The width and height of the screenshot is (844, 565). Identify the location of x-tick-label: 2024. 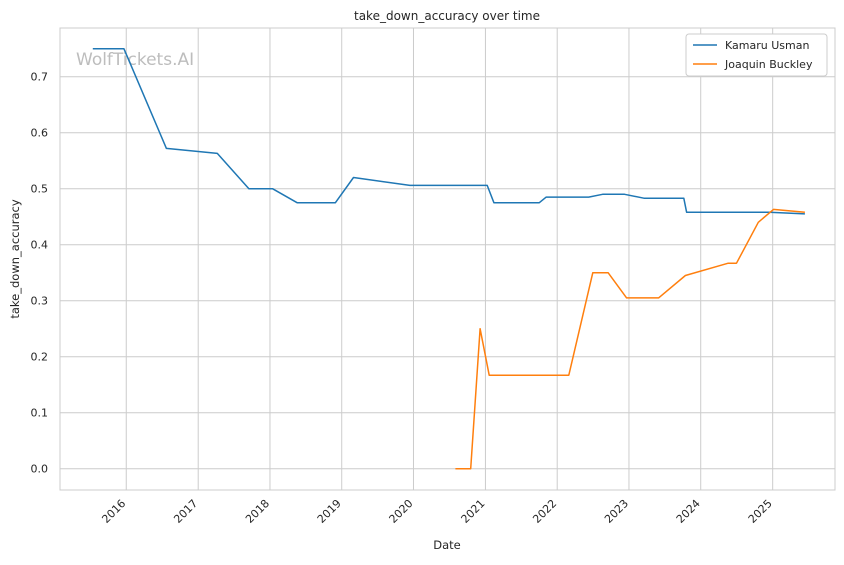
(688, 511).